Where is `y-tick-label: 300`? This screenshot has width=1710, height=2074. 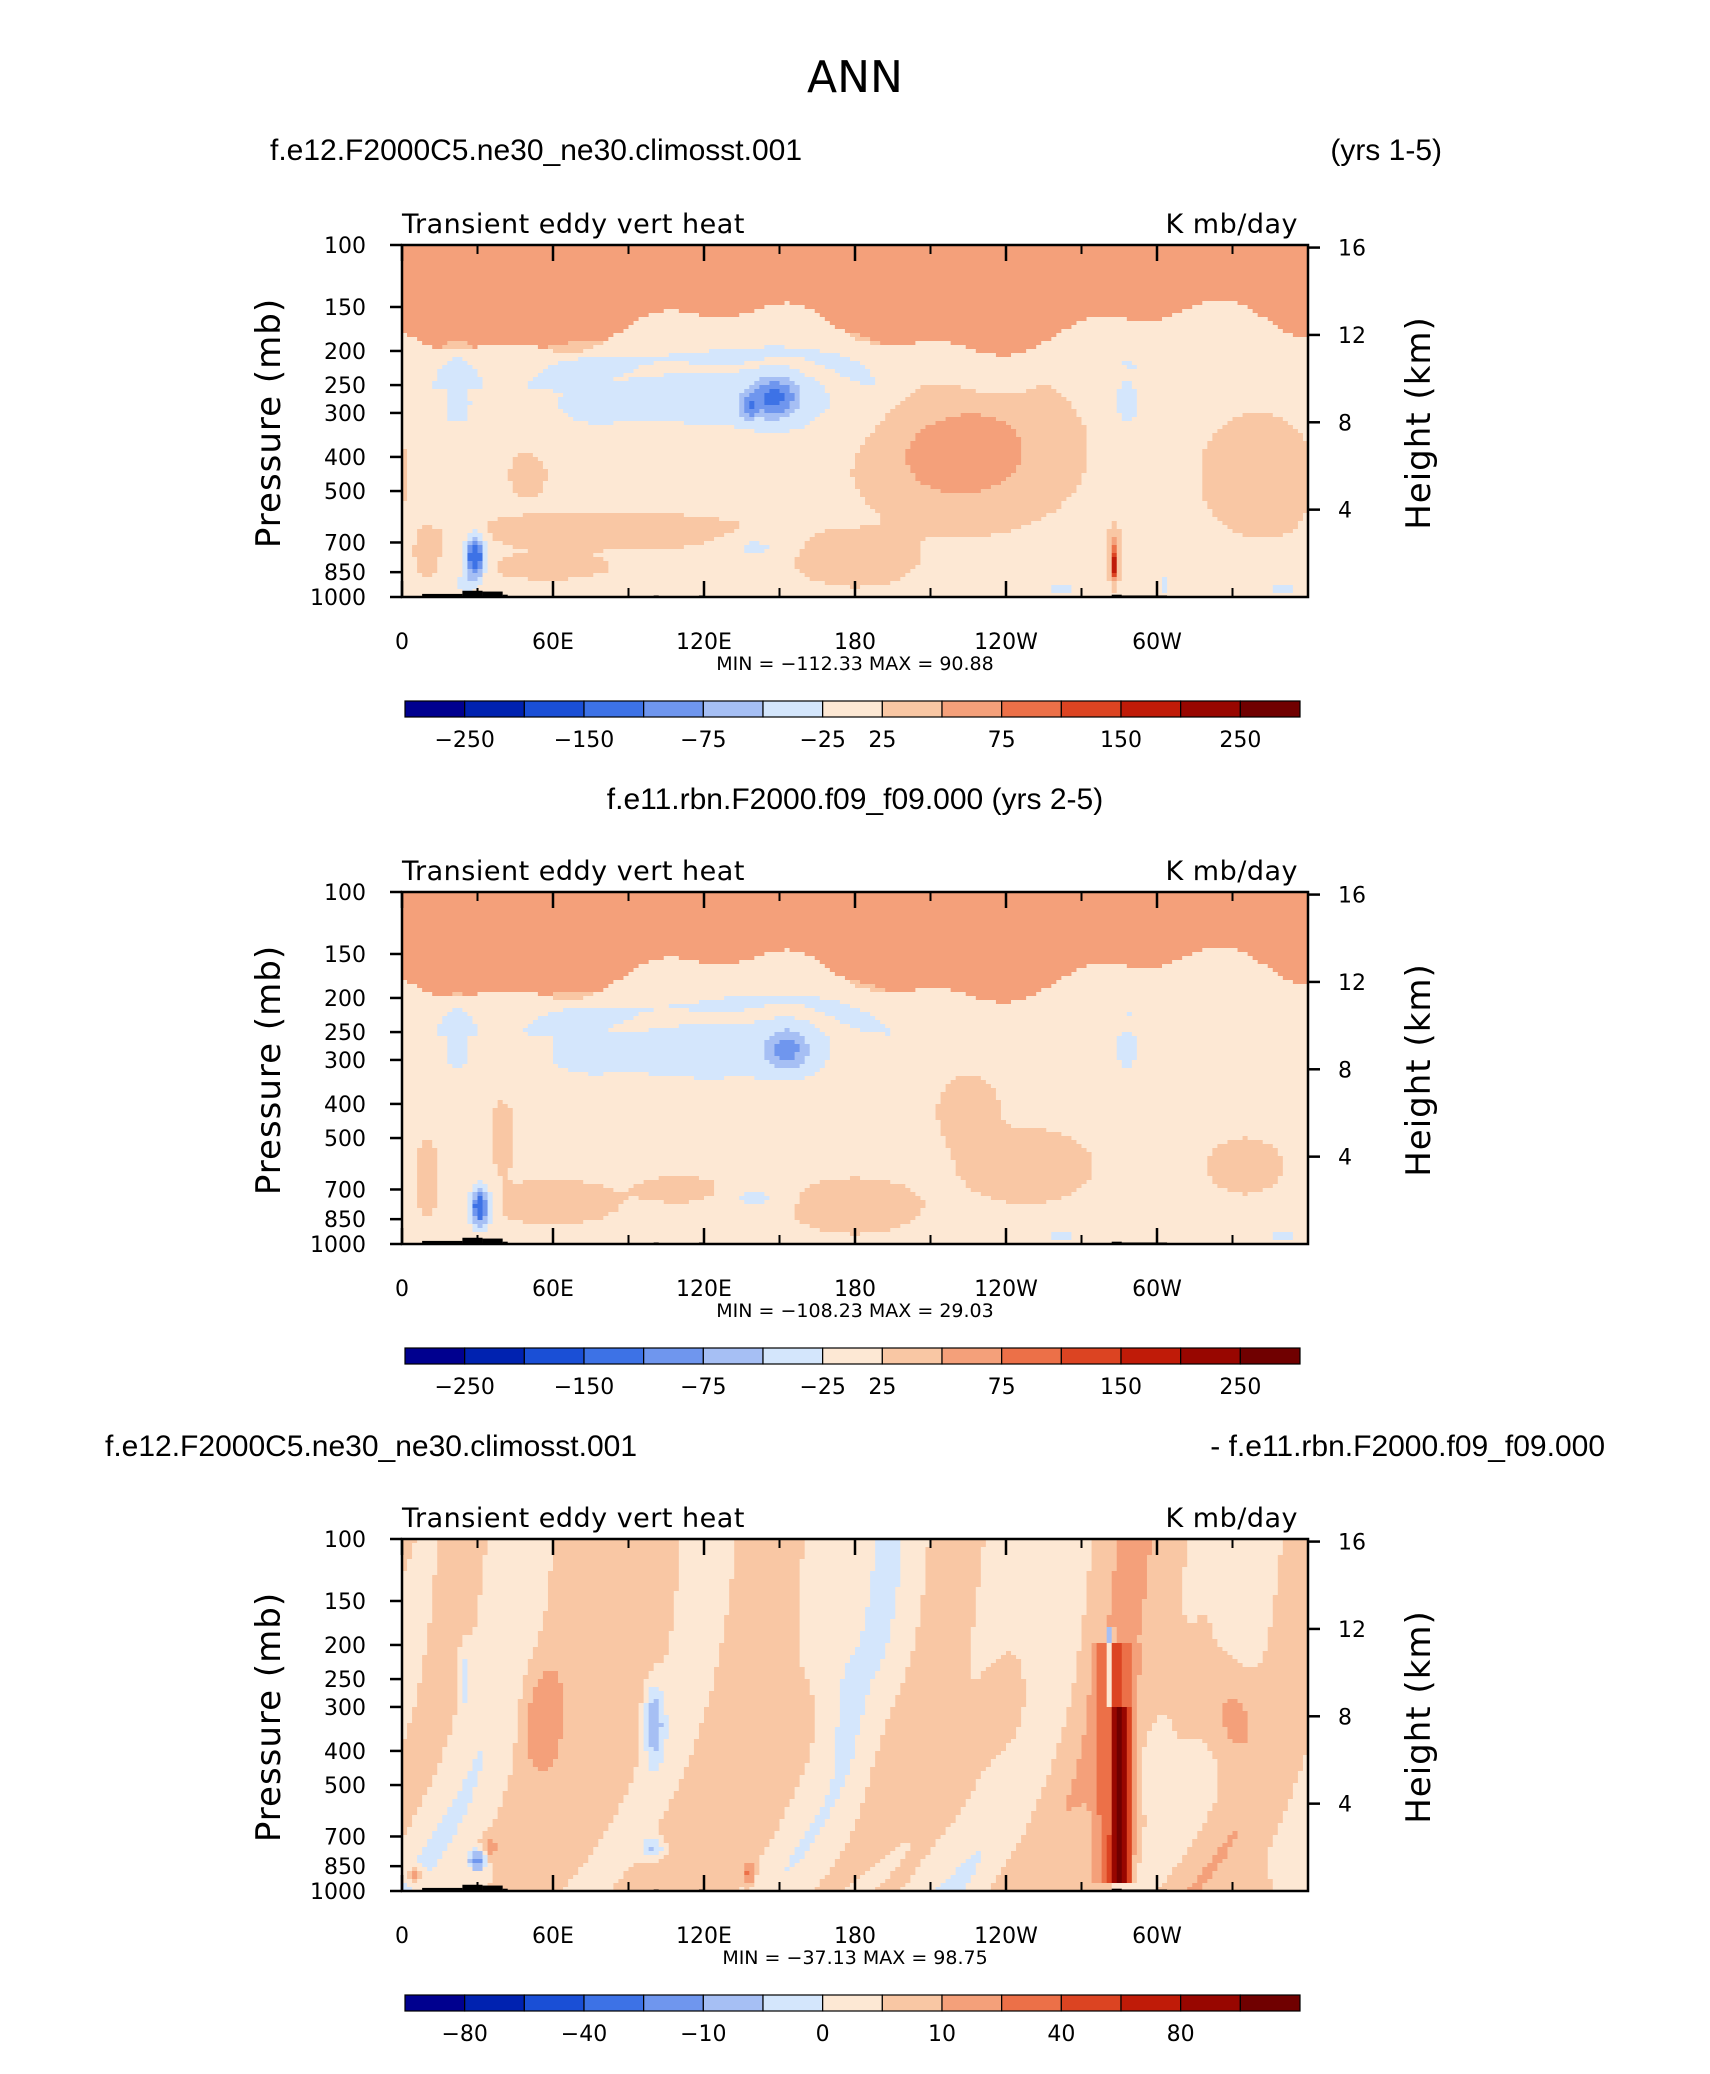 y-tick-label: 300 is located at coordinates (345, 1708).